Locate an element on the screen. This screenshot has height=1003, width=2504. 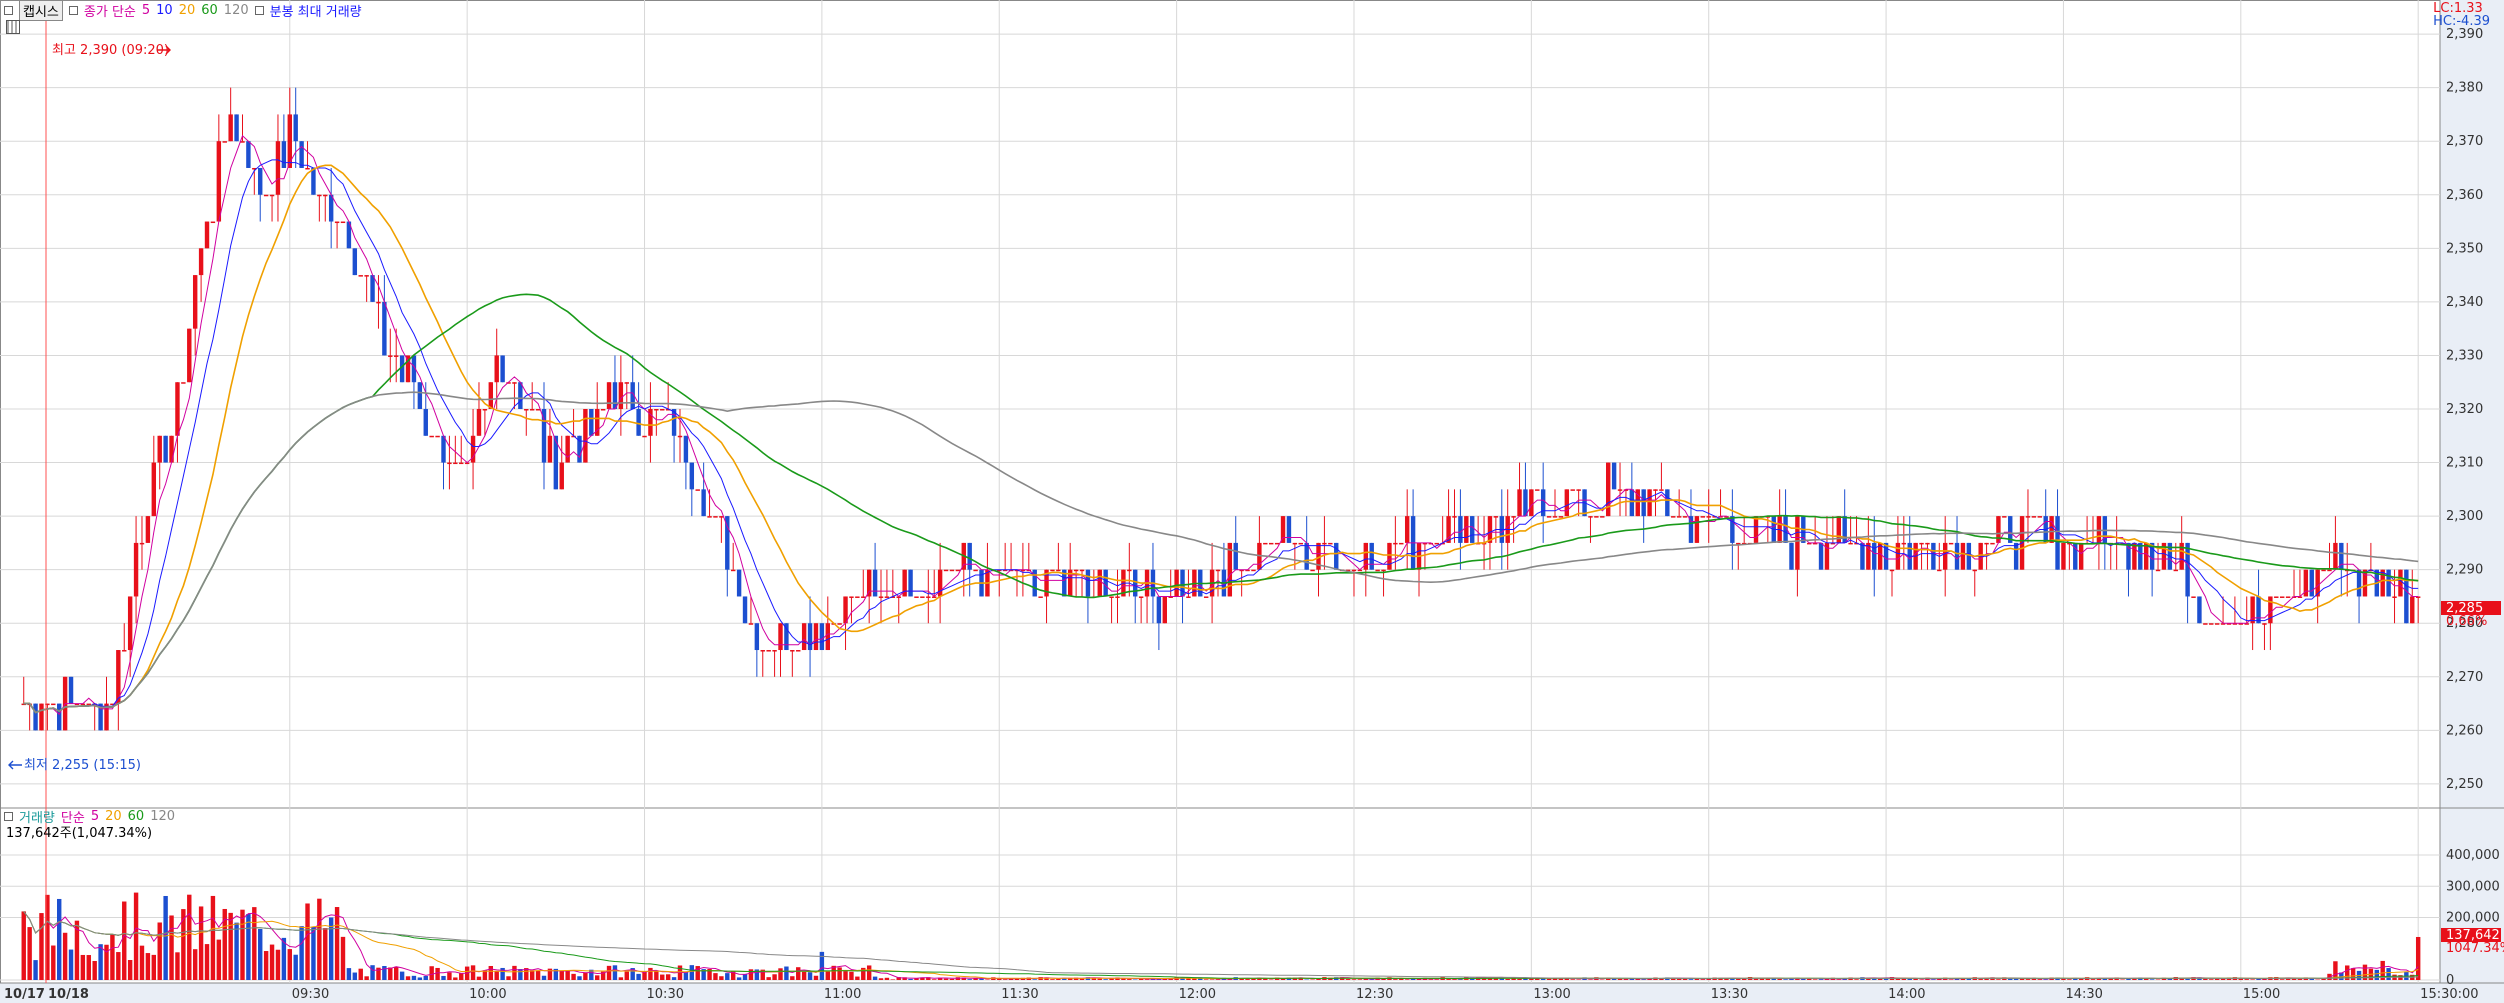
time-tick-label: 14:30 is located at coordinates (2083, 994).